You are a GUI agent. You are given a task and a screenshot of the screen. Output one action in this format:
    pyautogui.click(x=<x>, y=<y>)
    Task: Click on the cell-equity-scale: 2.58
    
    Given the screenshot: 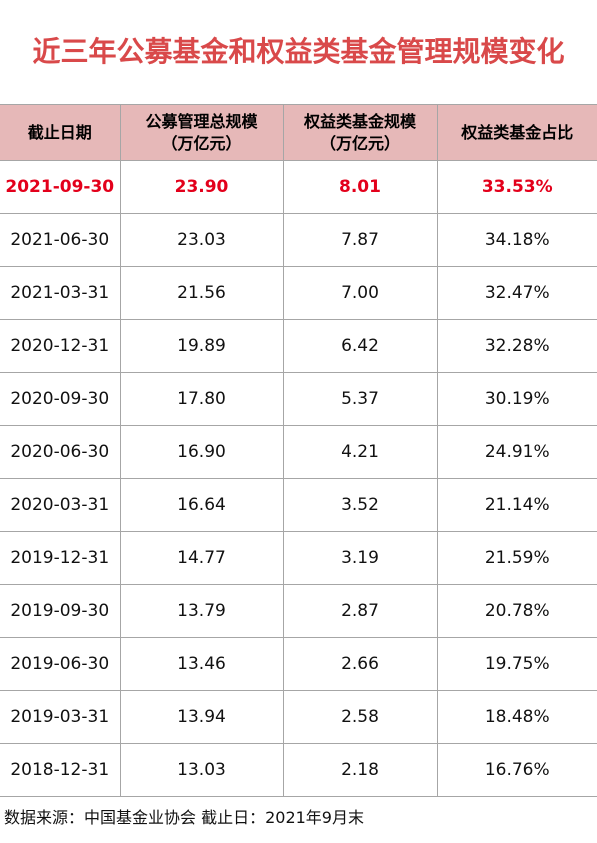 What is the action you would take?
    pyautogui.click(x=360, y=717)
    